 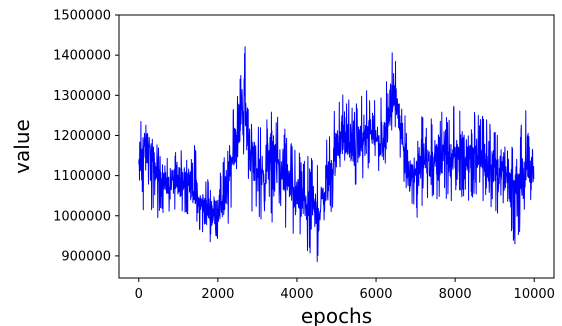 I want to click on y-tick-label: 1300000, so click(x=82, y=96).